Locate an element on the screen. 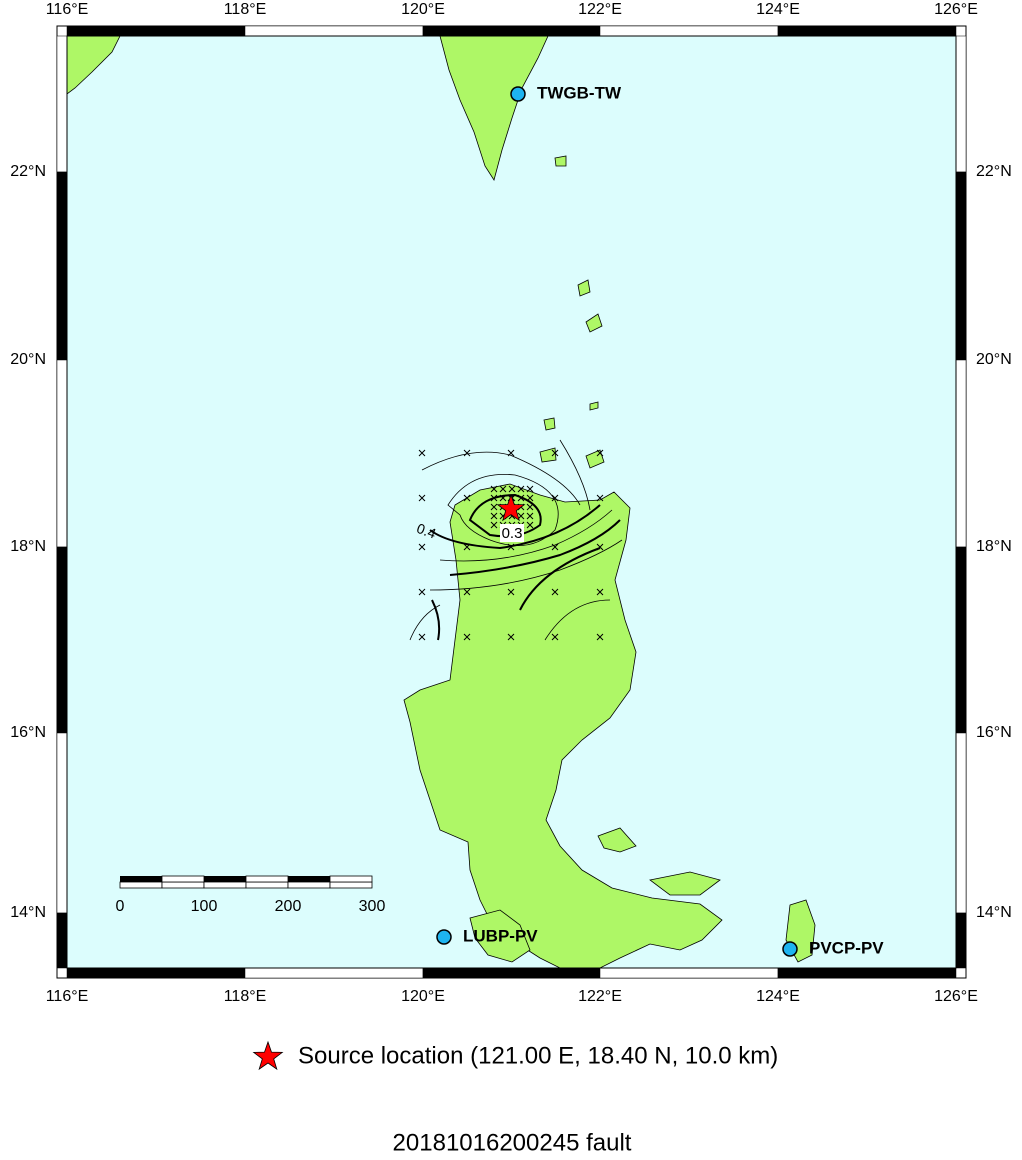 This screenshot has height=1160, width=1022. lon-label: 122°E is located at coordinates (600, 996).